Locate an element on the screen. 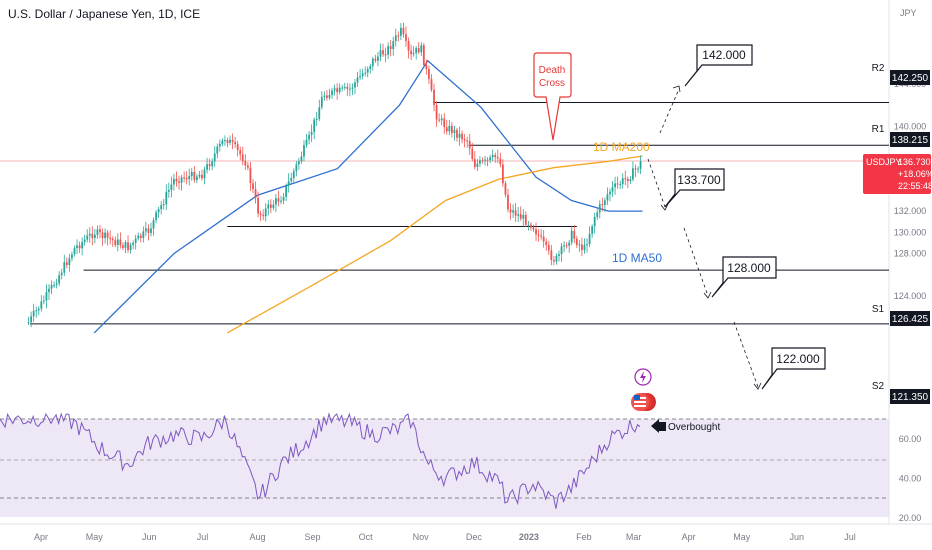 The image size is (932, 550). badge-symbol: USDJPY is located at coordinates (884, 162).